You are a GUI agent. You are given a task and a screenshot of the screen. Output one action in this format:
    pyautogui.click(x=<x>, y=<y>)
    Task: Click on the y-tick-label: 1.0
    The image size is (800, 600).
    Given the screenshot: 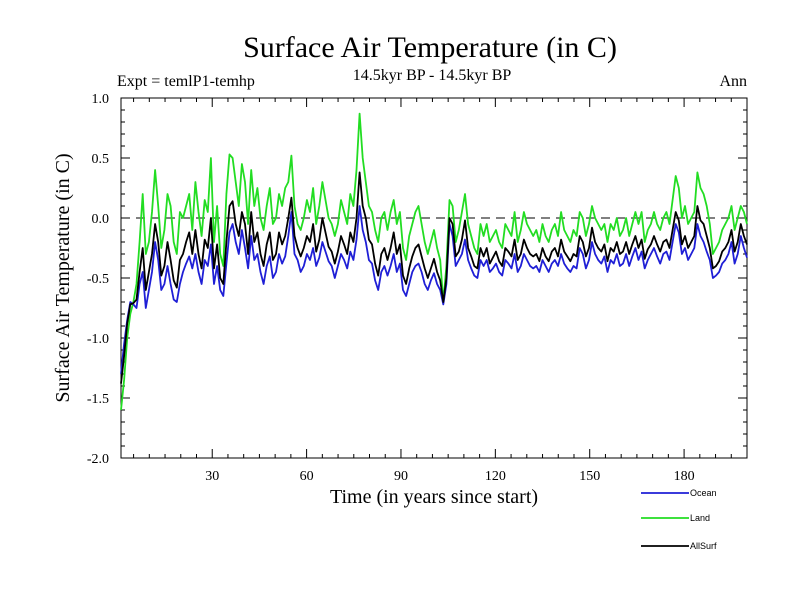 What is the action you would take?
    pyautogui.click(x=101, y=99)
    